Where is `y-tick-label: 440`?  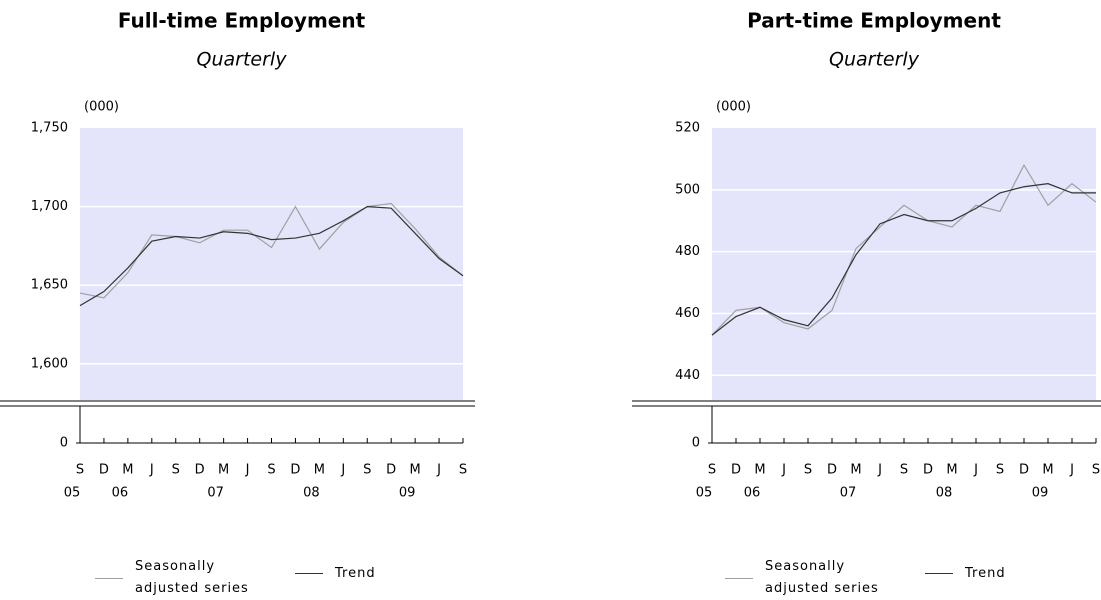
y-tick-label: 440 is located at coordinates (687, 375).